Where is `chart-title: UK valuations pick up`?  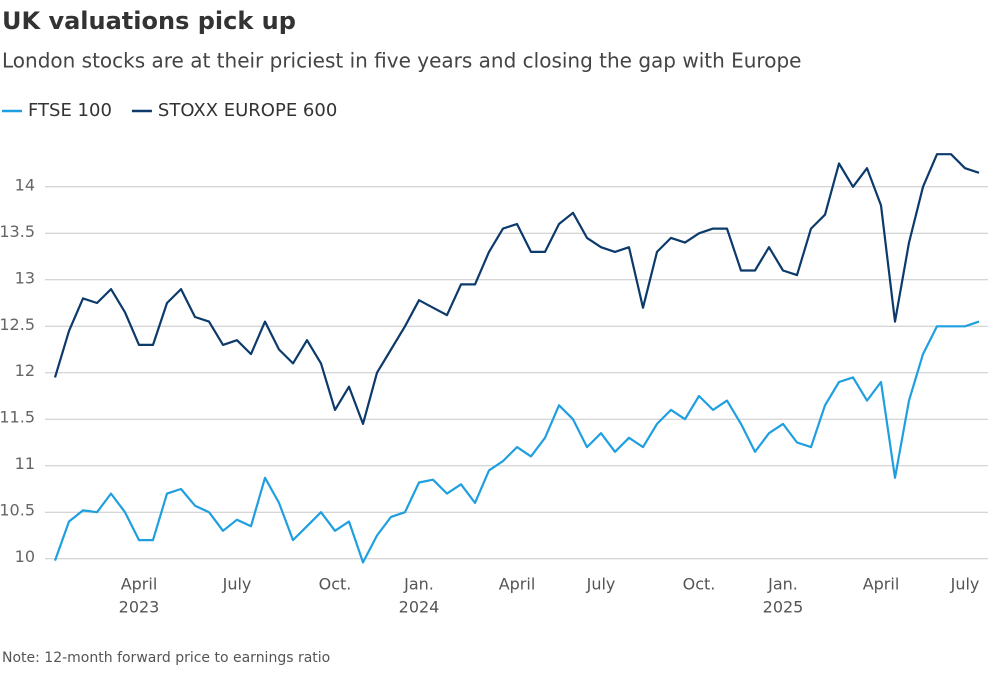 chart-title: UK valuations pick up is located at coordinates (149, 21).